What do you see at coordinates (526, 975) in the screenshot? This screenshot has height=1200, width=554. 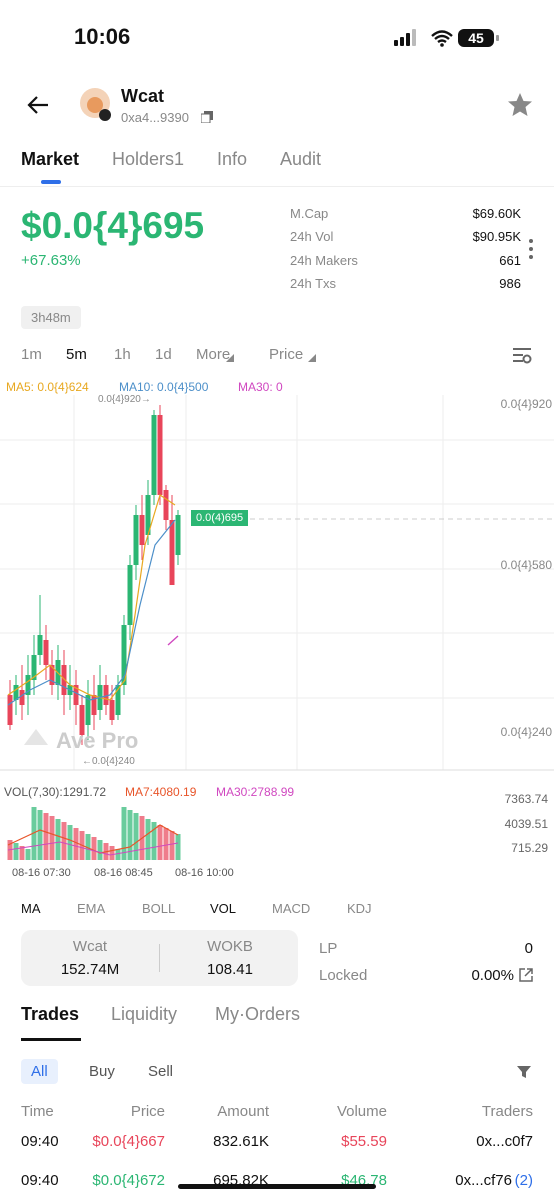 I see `external-link` at bounding box center [526, 975].